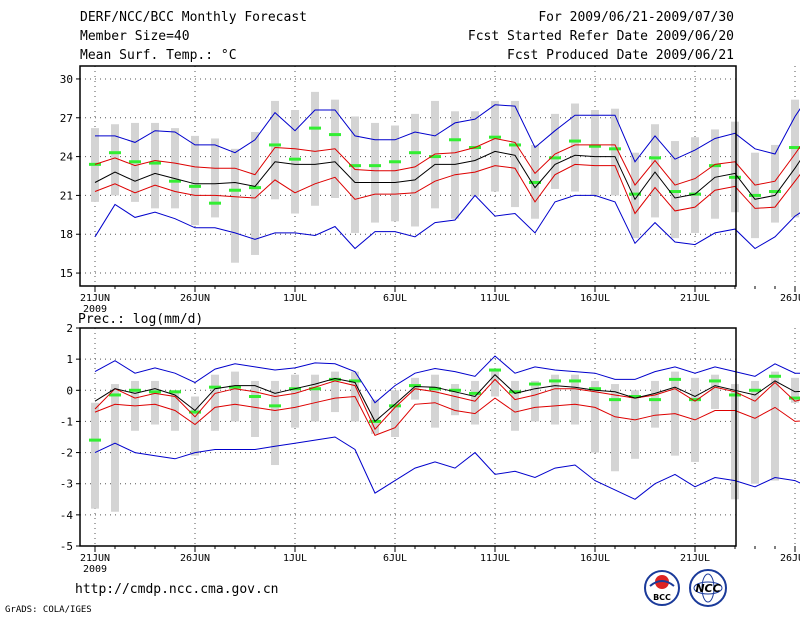 This screenshot has height=618, width=800. What do you see at coordinates (395, 298) in the screenshot?
I see `x-tick-label: 6JUL` at bounding box center [395, 298].